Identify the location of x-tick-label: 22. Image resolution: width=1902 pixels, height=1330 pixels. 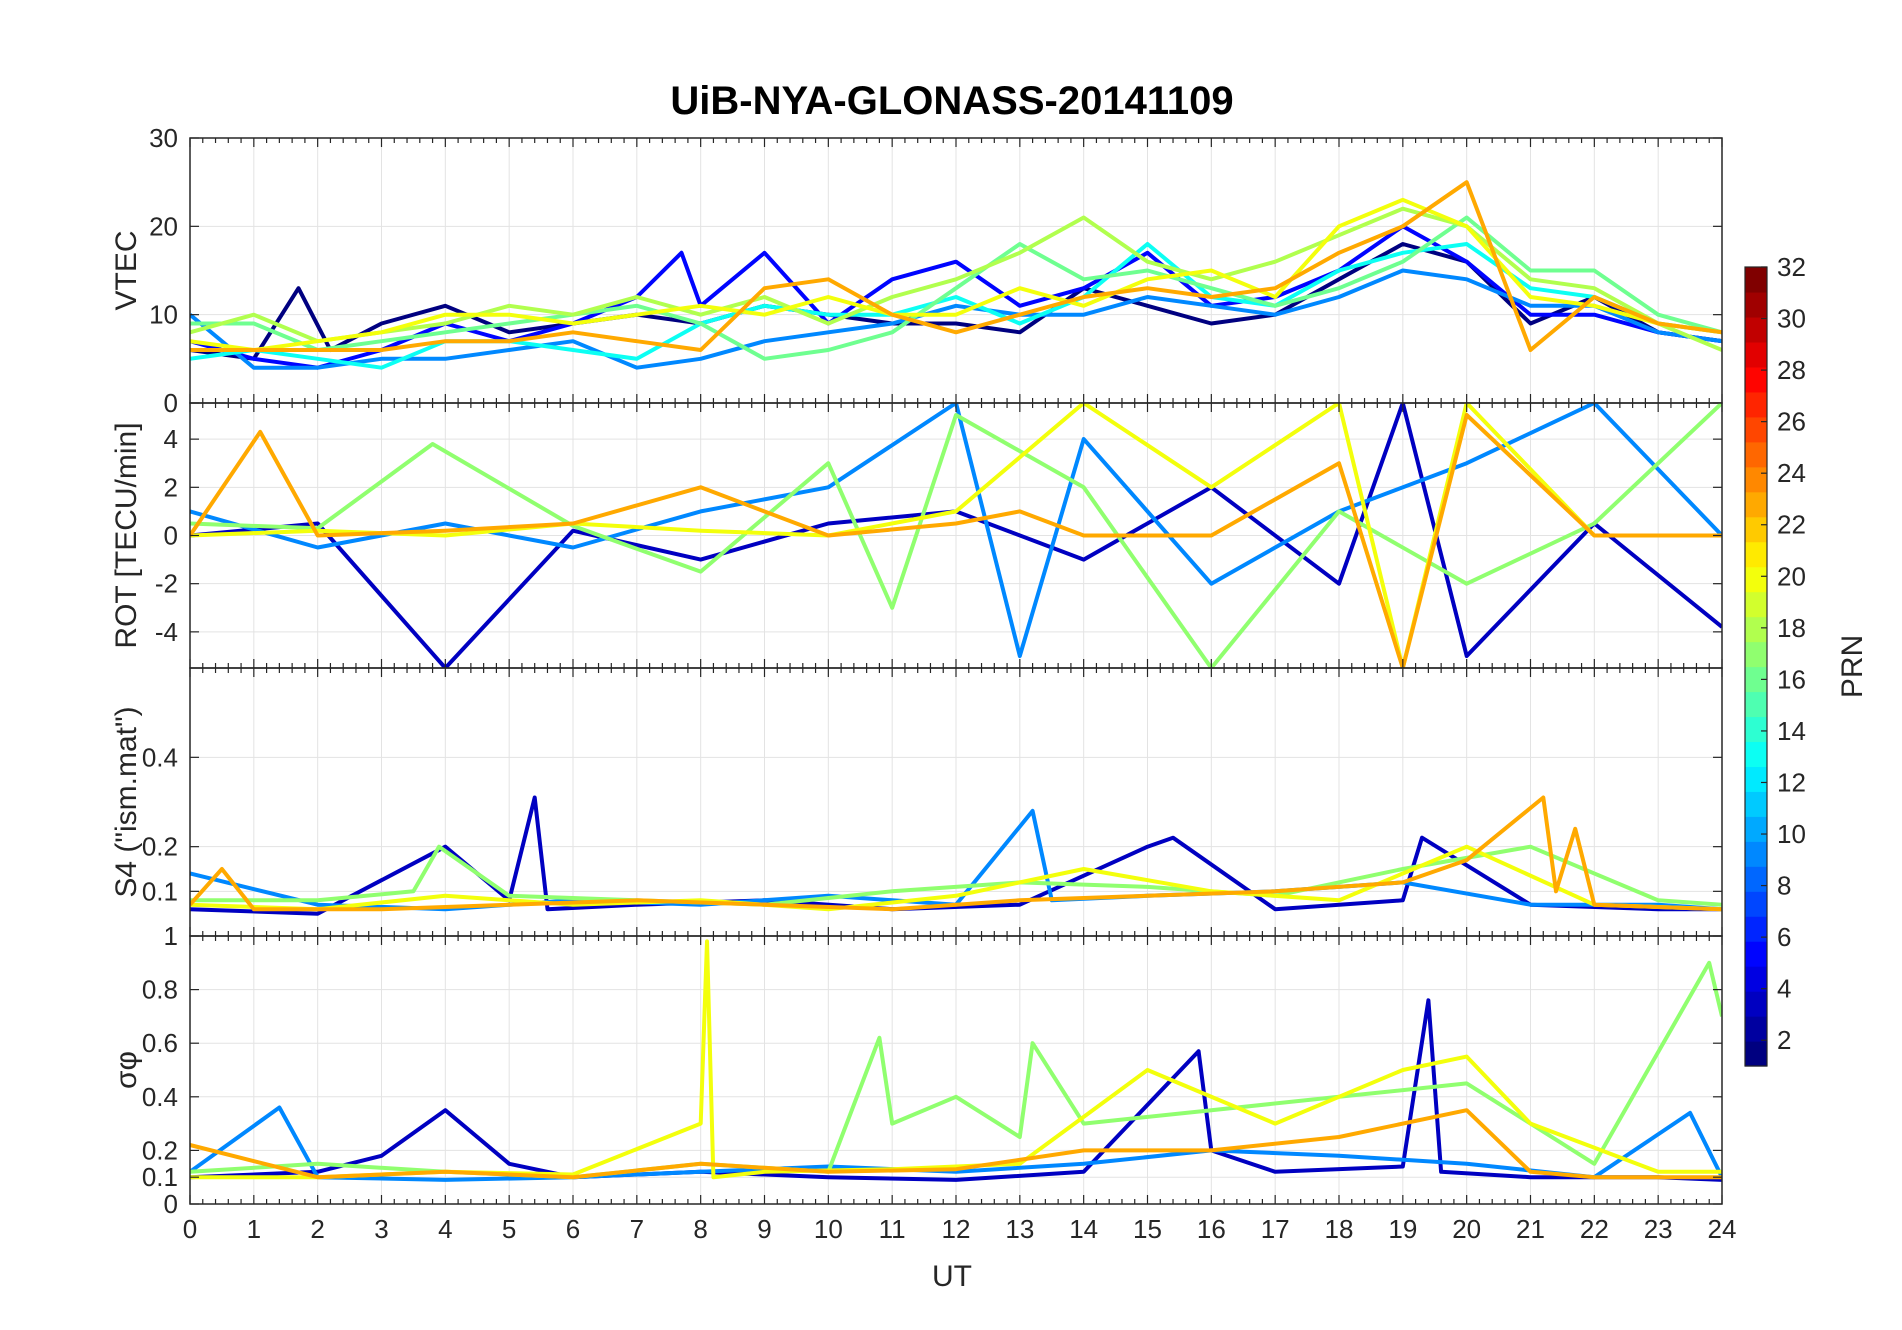
(1594, 1229).